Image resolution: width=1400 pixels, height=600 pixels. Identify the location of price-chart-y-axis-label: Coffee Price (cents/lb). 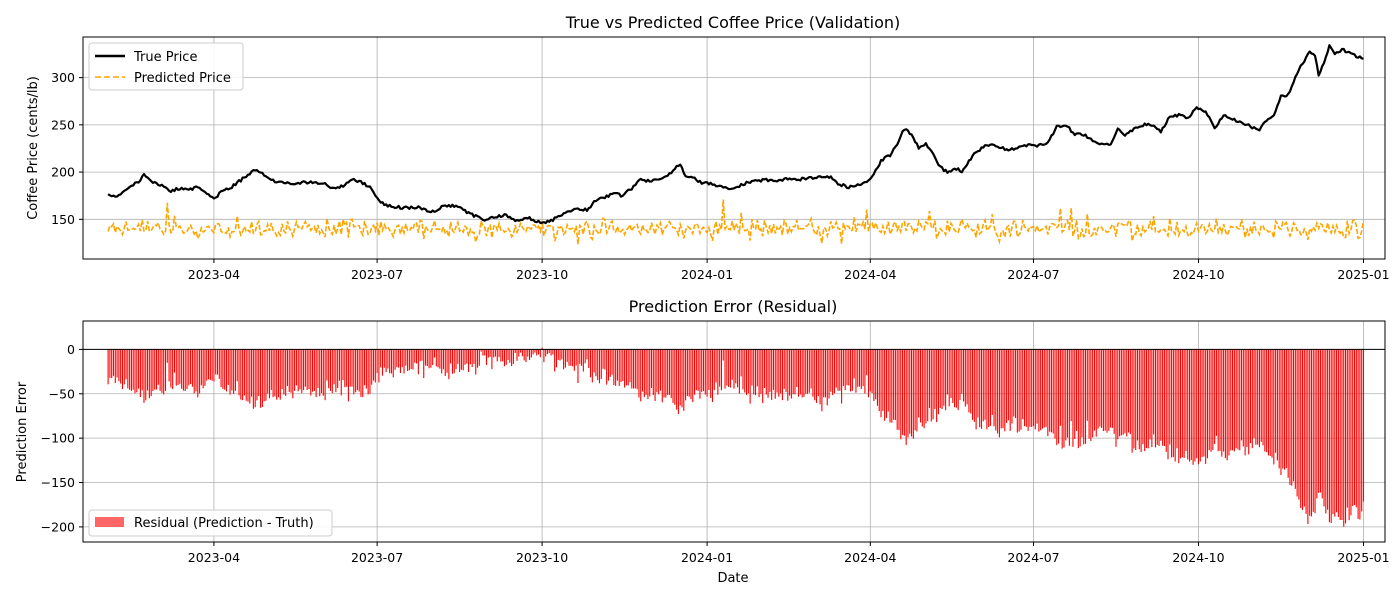
(33, 148).